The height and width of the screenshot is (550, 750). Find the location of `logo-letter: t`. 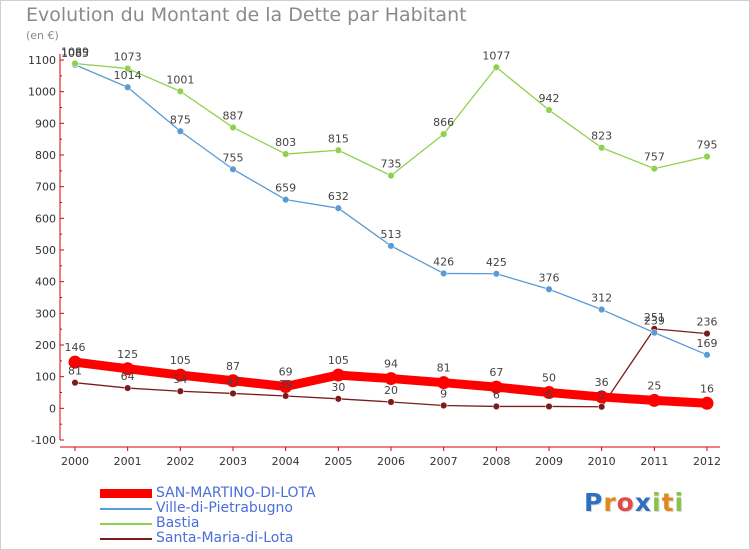

logo-letter: t is located at coordinates (668, 502).